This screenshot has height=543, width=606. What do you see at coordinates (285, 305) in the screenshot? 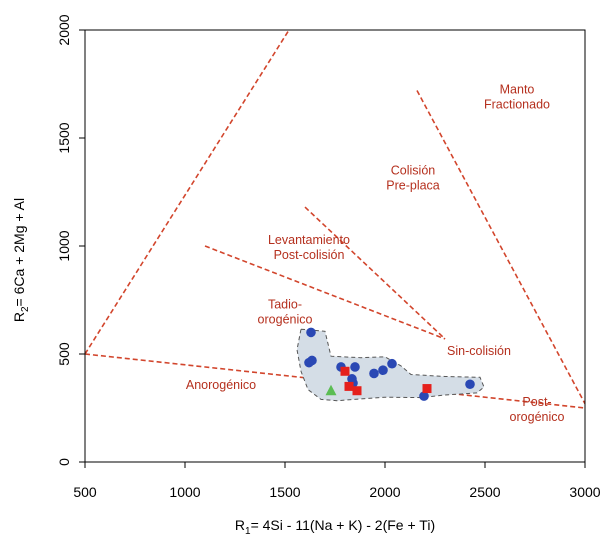
I see `region-label-line: Tadio-` at bounding box center [285, 305].